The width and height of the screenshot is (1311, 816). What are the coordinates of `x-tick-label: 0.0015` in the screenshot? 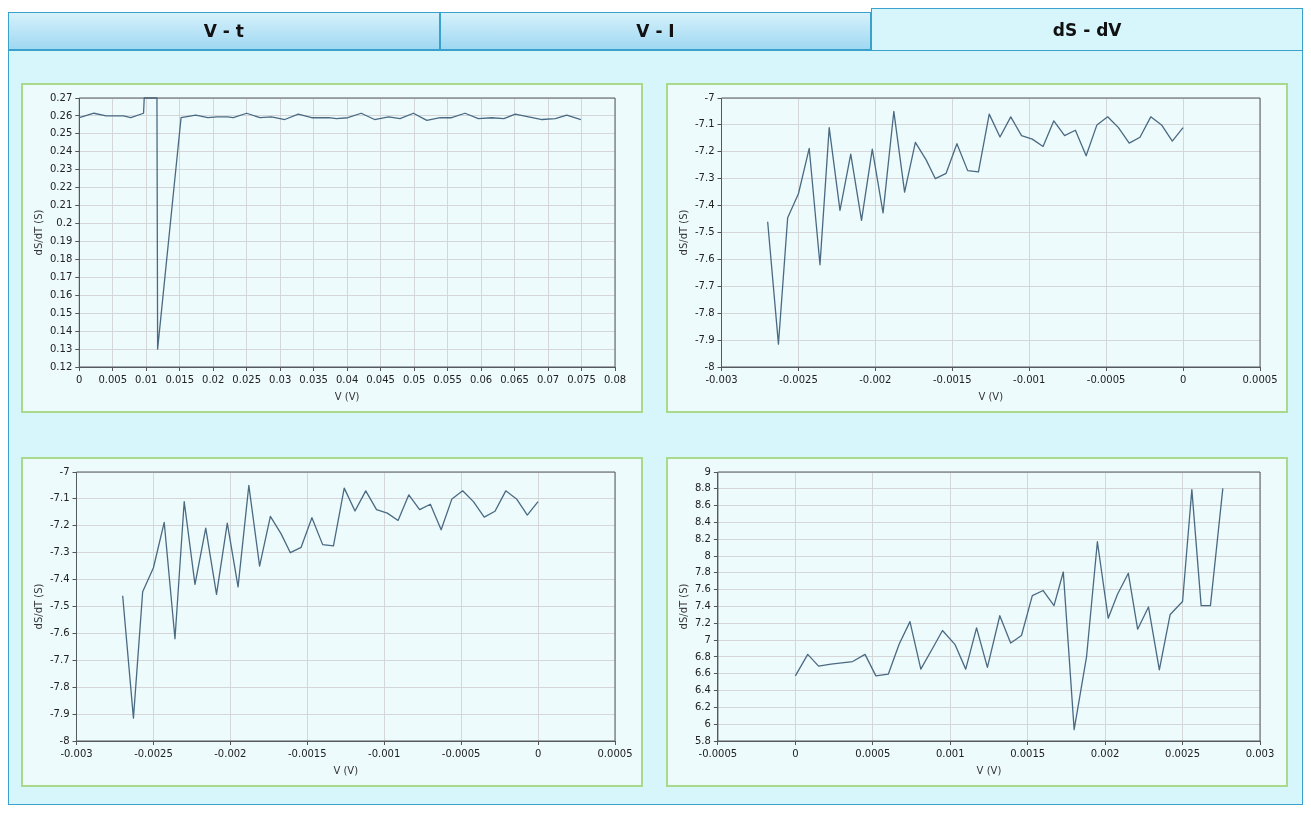 It's located at (1028, 753).